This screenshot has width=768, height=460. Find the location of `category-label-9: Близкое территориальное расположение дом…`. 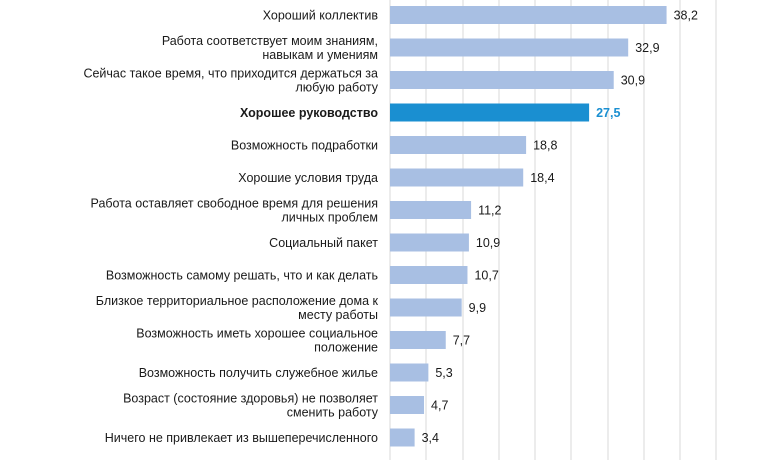

category-label-9: Близкое территориальное расположение дом… is located at coordinates (237, 308).